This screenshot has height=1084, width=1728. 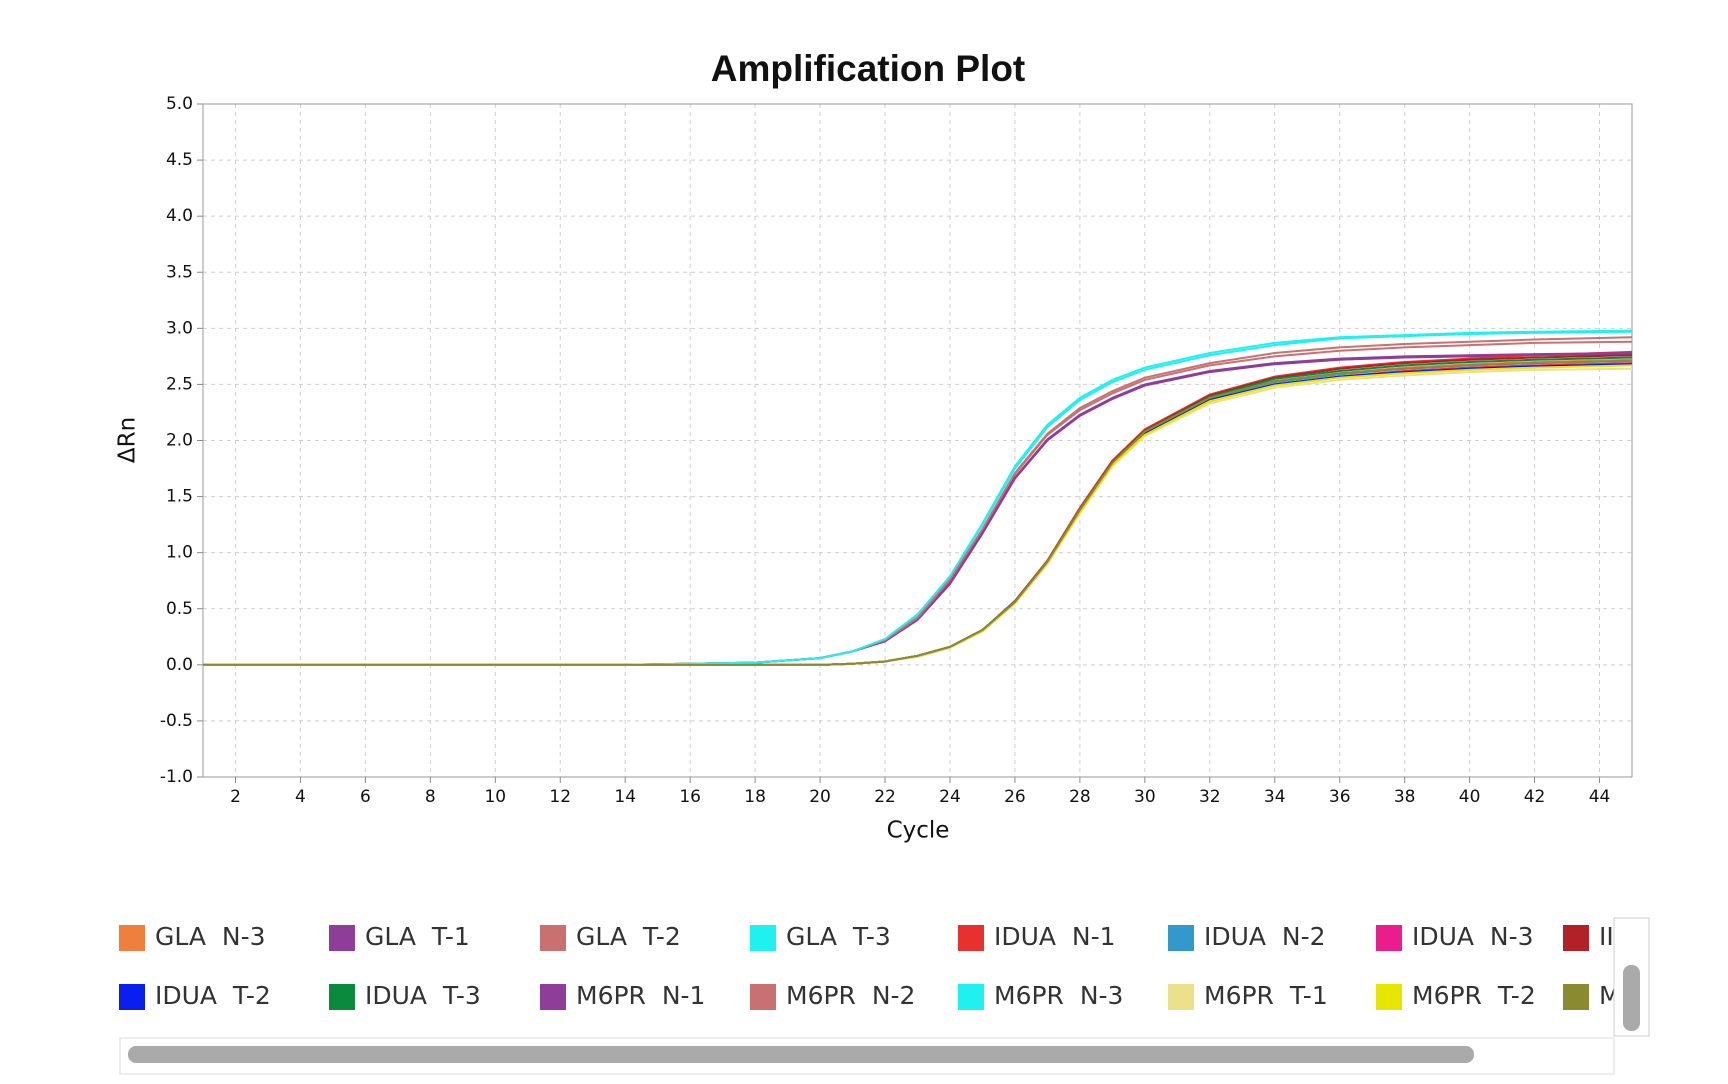 I want to click on y-tick-label: 5.0, so click(x=179, y=104).